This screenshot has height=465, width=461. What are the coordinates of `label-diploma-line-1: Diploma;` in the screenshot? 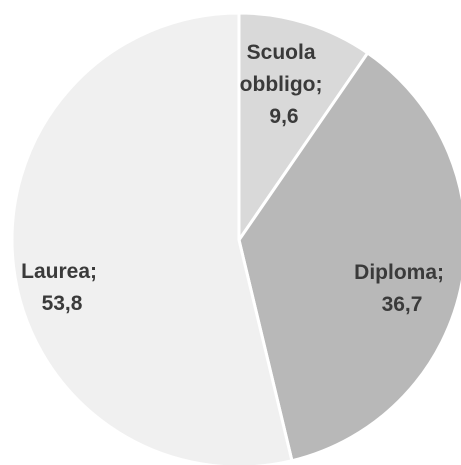 It's located at (399, 272).